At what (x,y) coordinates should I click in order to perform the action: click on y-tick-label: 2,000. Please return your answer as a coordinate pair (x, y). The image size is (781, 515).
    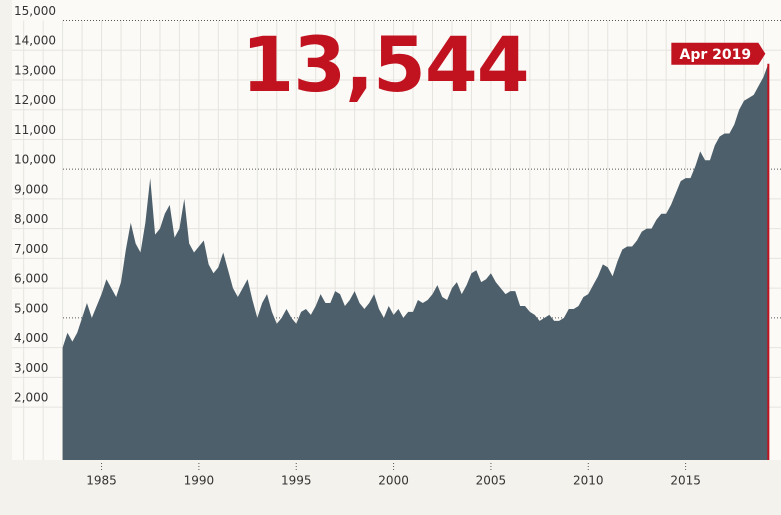
    Looking at the image, I should click on (31, 398).